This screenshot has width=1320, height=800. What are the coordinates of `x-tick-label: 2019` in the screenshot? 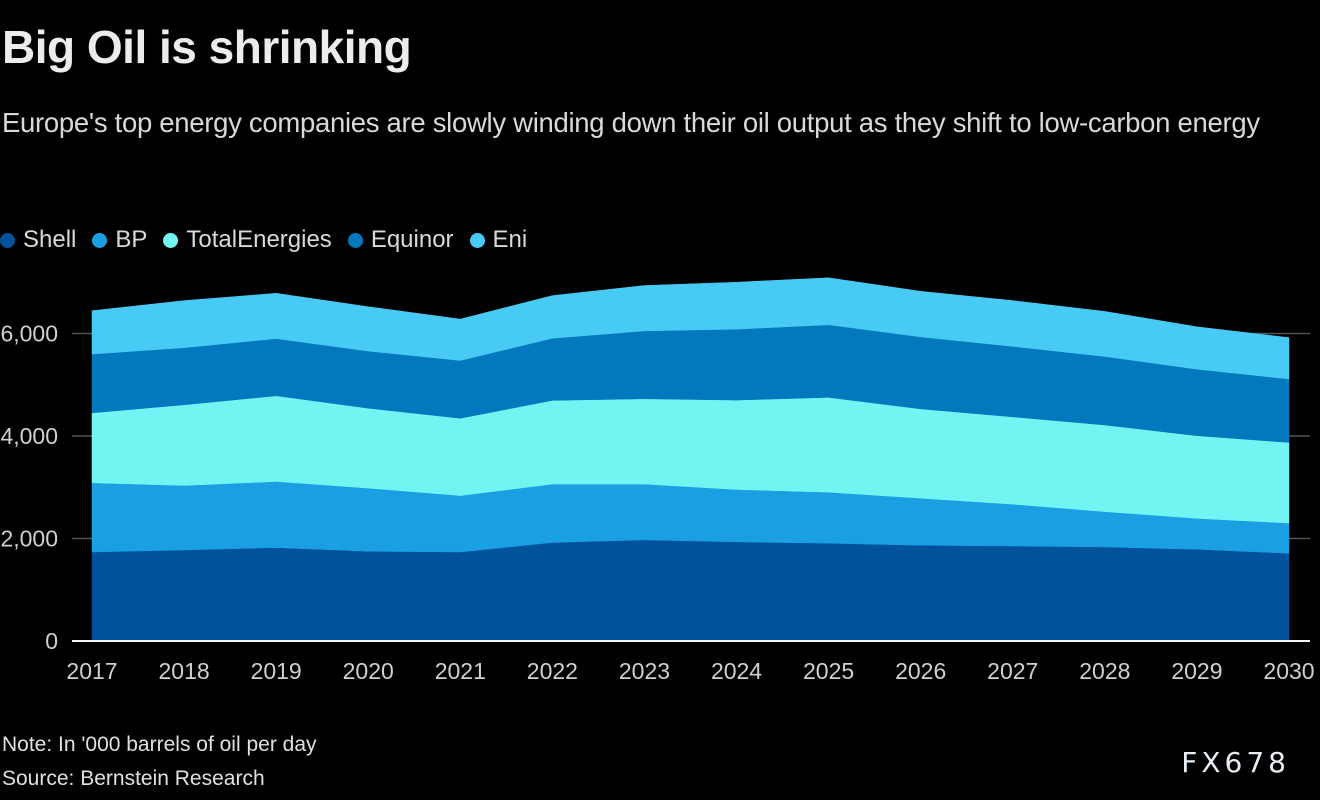 It's located at (276, 671).